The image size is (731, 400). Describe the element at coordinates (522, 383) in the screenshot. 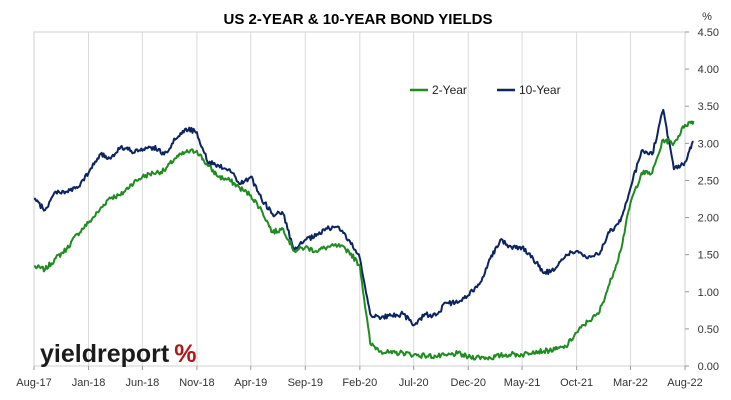

I see `x-tick-label: May-21` at that location.